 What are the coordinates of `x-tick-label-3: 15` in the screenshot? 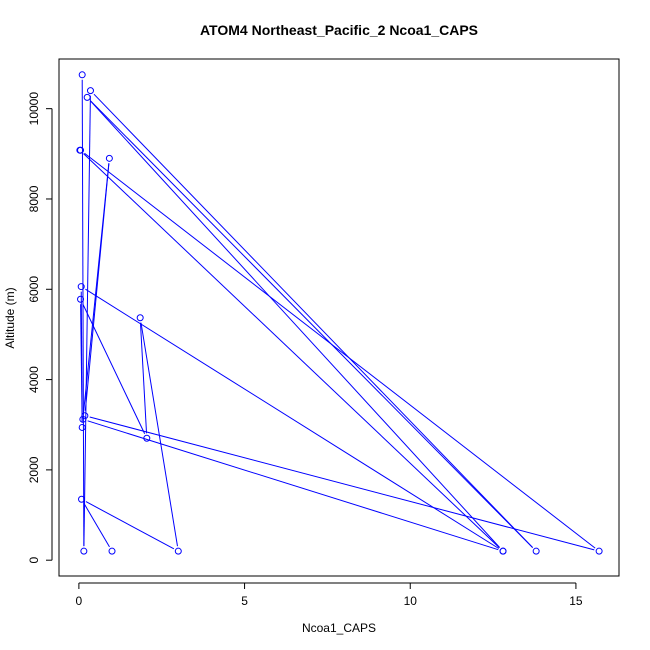 It's located at (576, 601).